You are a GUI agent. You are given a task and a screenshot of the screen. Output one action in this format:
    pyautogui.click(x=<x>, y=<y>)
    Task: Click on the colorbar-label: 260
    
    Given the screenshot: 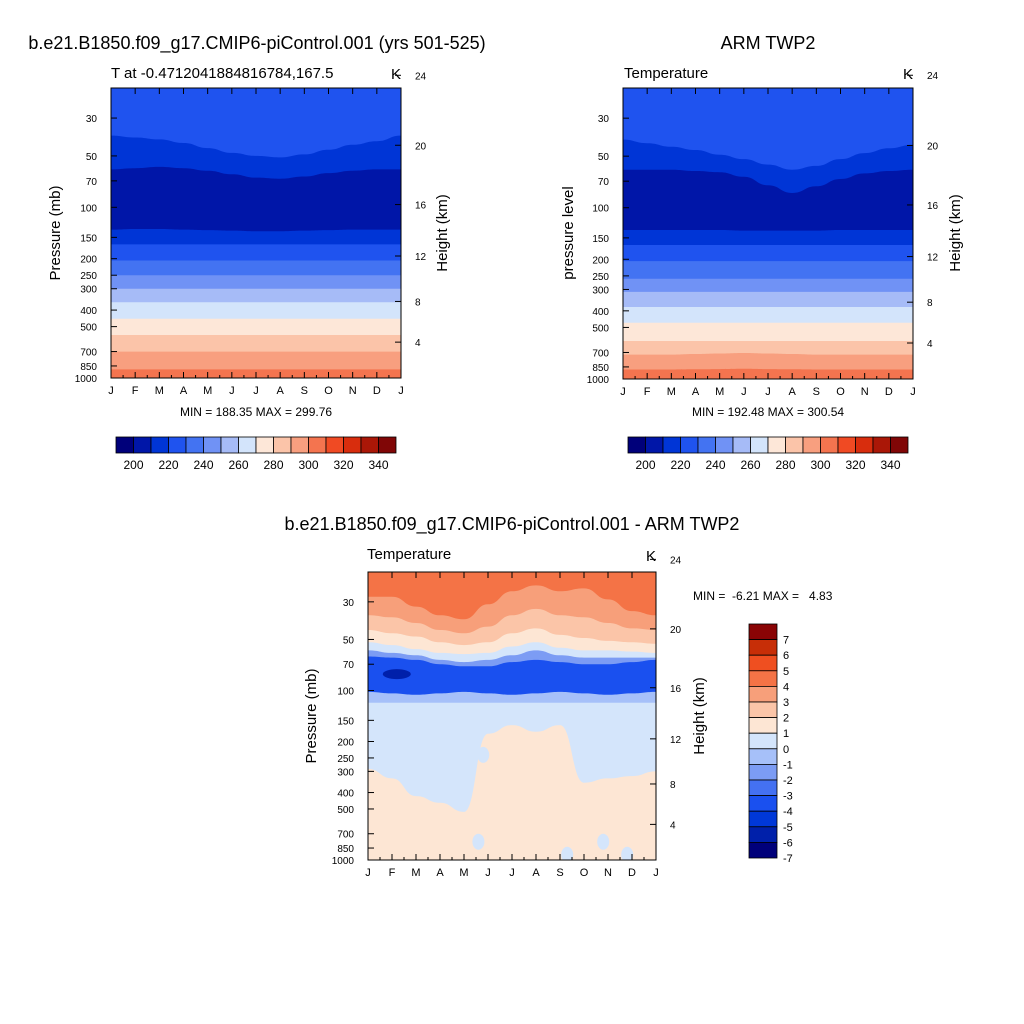 What is the action you would take?
    pyautogui.click(x=238, y=465)
    